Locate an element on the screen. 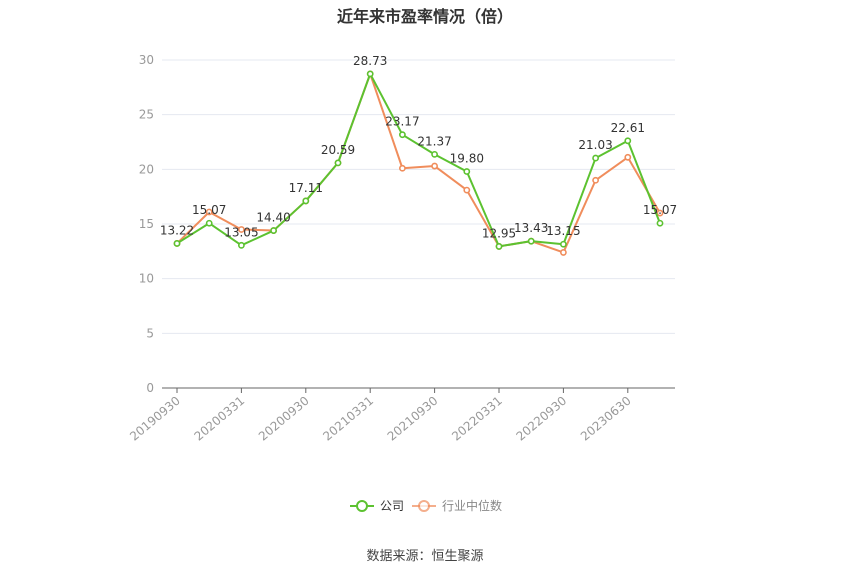  legend-label-industry: 行业中位数 is located at coordinates (472, 505).